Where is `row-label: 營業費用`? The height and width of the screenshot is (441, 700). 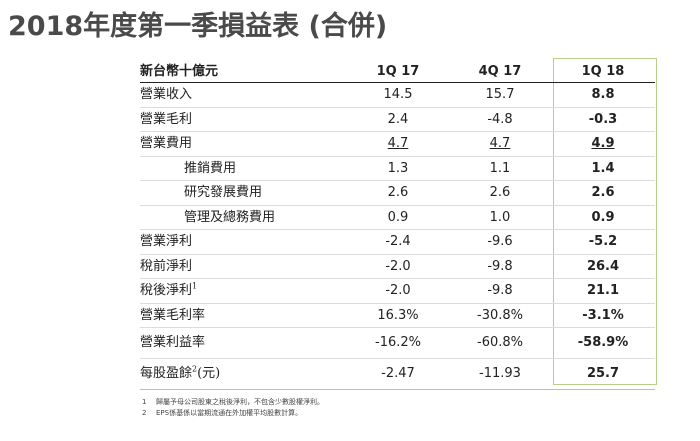 row-label: 營業費用 is located at coordinates (166, 144).